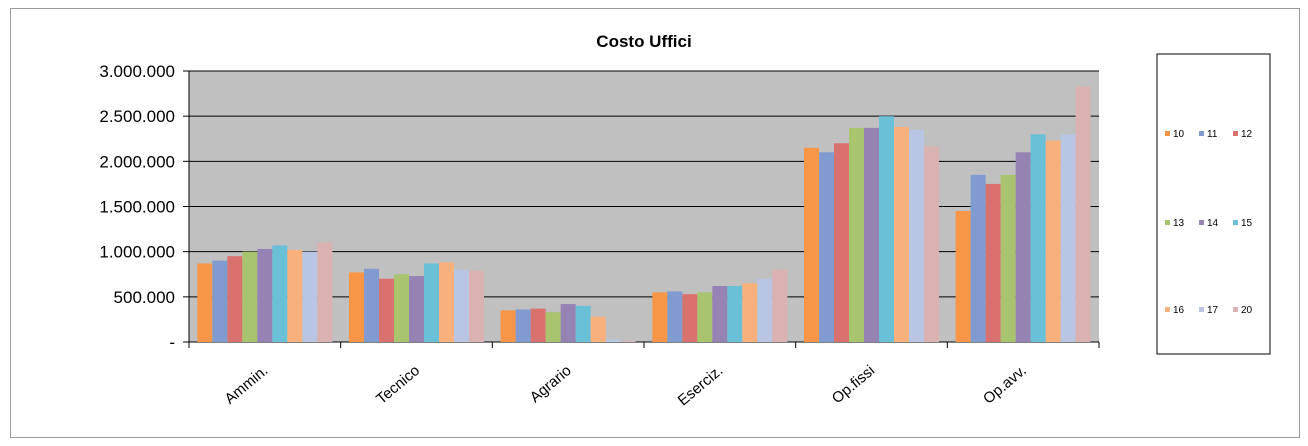 Image resolution: width=1308 pixels, height=446 pixels. What do you see at coordinates (1179, 310) in the screenshot?
I see `legend-label-16: 16` at bounding box center [1179, 310].